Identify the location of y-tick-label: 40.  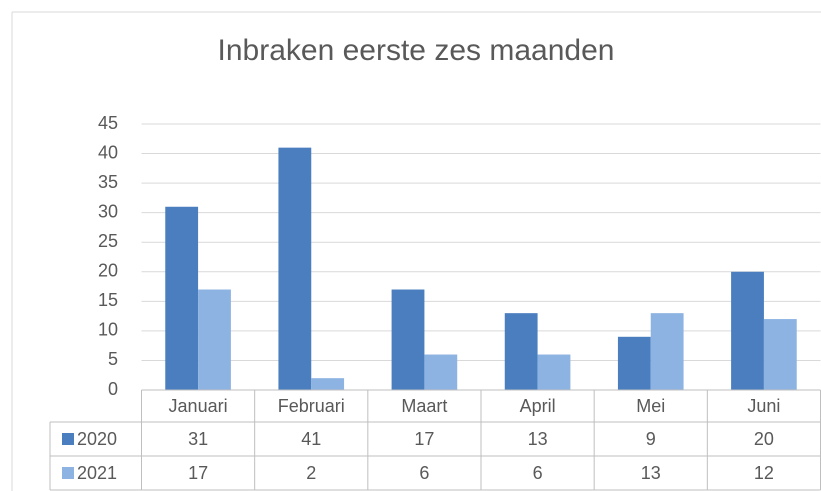
(108, 152).